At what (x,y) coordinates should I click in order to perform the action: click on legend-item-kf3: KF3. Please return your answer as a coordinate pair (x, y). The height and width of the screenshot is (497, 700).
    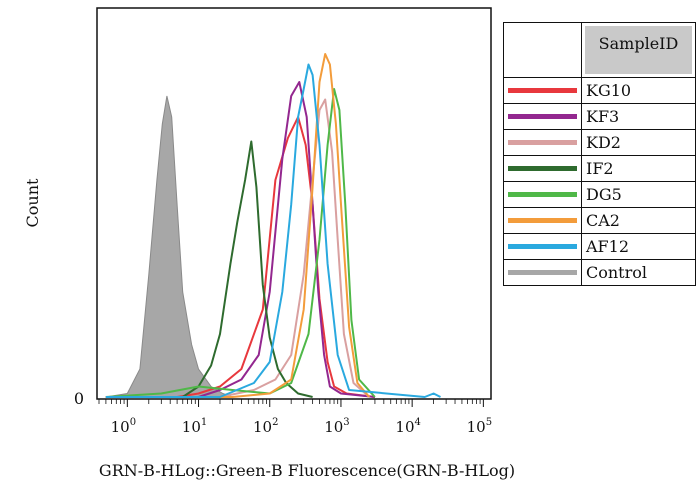
    Looking at the image, I should click on (599, 117).